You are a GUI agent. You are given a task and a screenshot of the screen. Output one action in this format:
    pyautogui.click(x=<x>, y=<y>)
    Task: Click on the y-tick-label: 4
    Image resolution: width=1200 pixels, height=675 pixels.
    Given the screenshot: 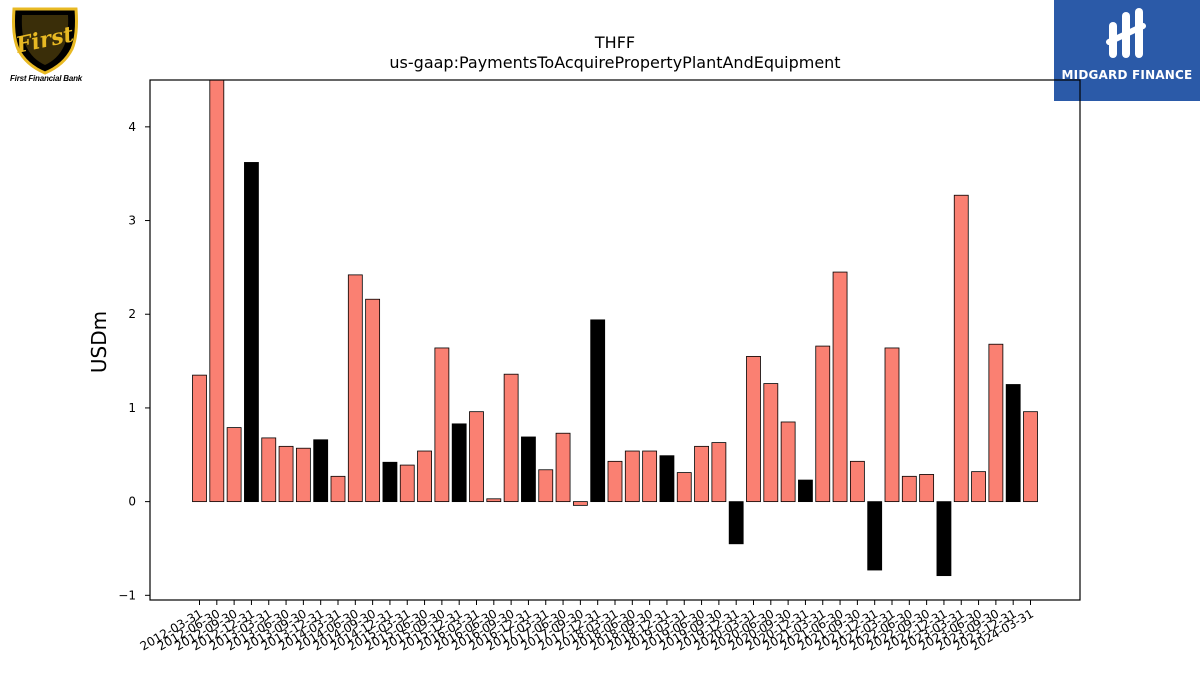 What is the action you would take?
    pyautogui.click(x=132, y=127)
    